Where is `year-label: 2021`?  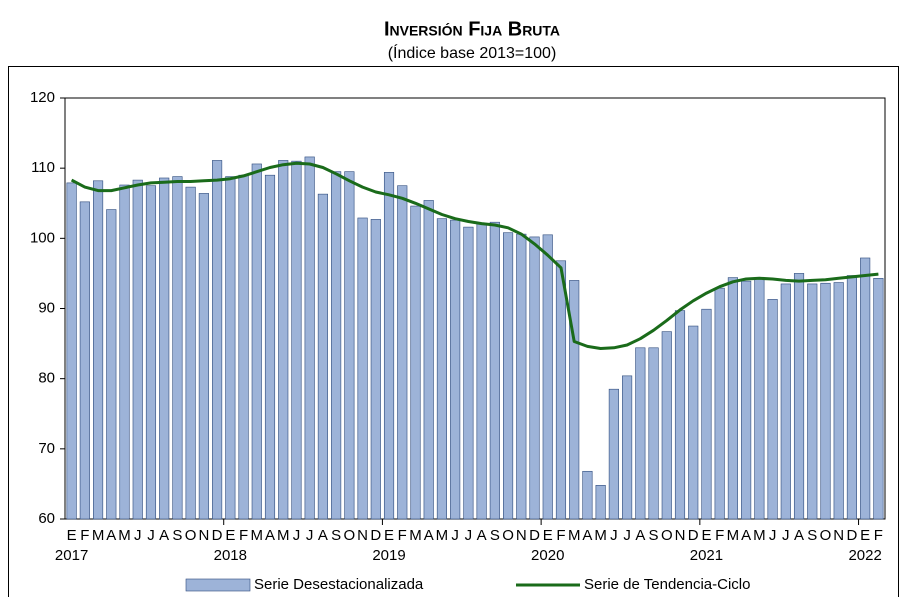
year-label: 2021 is located at coordinates (706, 555).